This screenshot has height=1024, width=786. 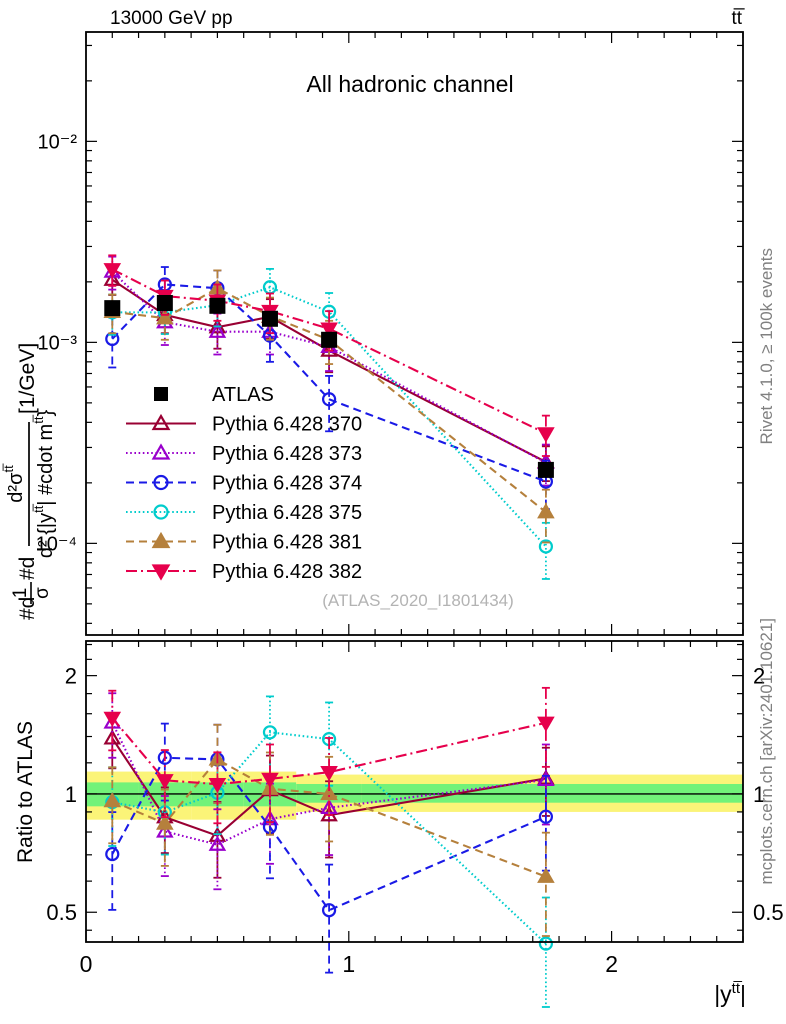 What do you see at coordinates (14, 482) in the screenshot?
I see `y-frac2-num: d²σtt̅` at bounding box center [14, 482].